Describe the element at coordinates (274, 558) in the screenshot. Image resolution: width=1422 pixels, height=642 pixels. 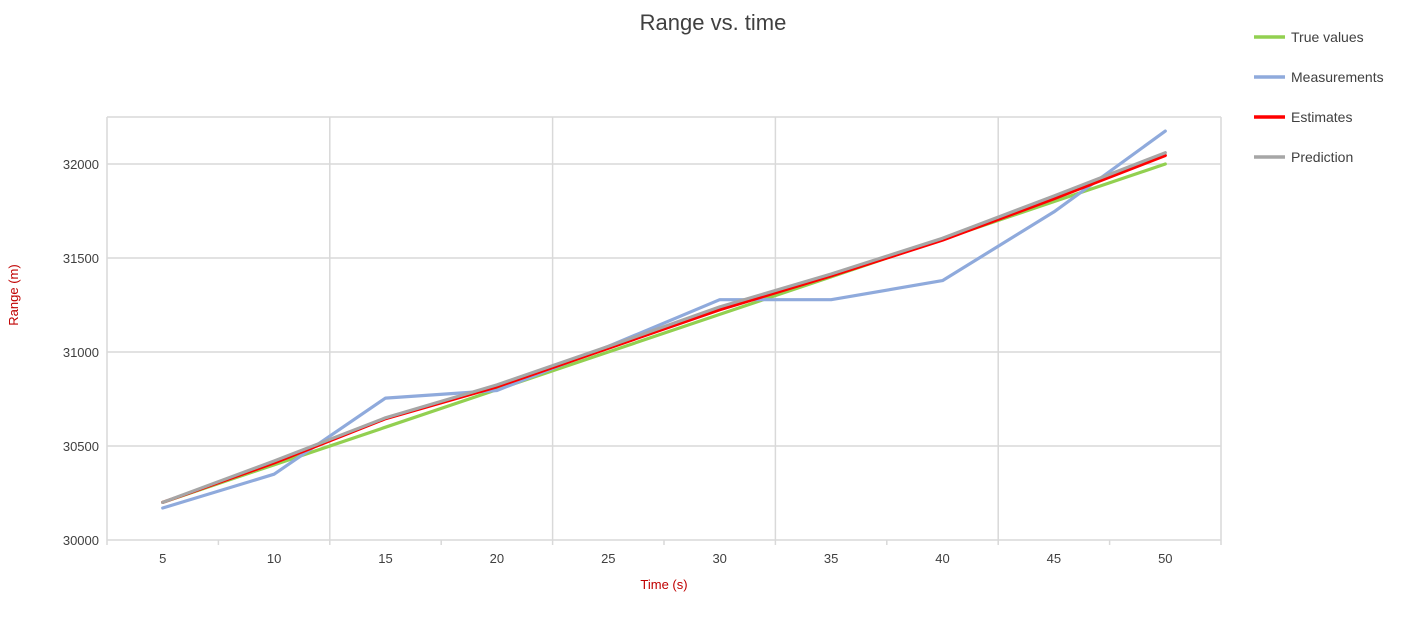
I see `x-tick-label: 10` at that location.